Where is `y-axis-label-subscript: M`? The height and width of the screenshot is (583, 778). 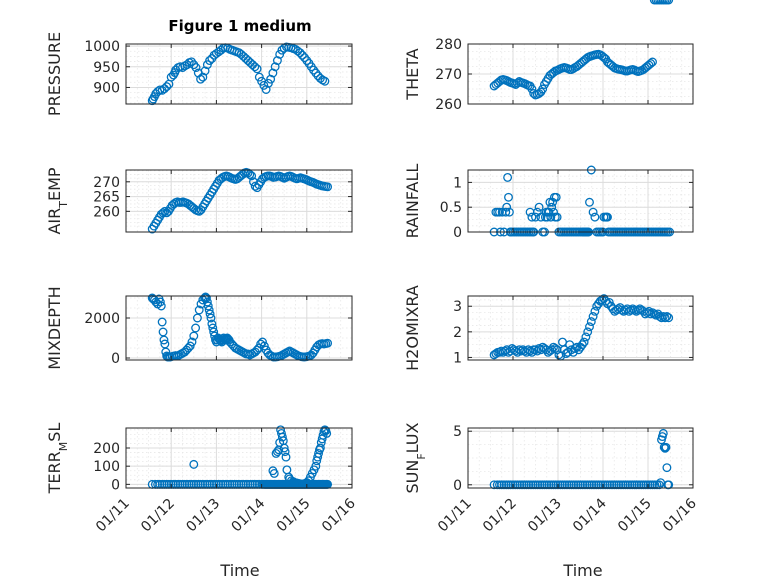 y-axis-label-subscript: M is located at coordinates (63, 447).